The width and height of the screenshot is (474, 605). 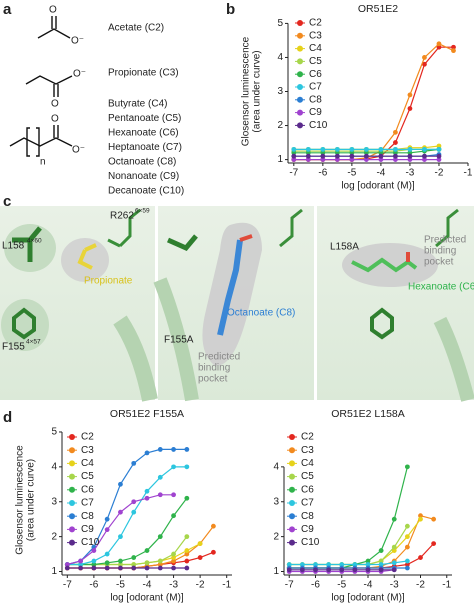 What do you see at coordinates (143, 133) in the screenshot?
I see `compound-label: Hexanoate (C6)` at bounding box center [143, 133].